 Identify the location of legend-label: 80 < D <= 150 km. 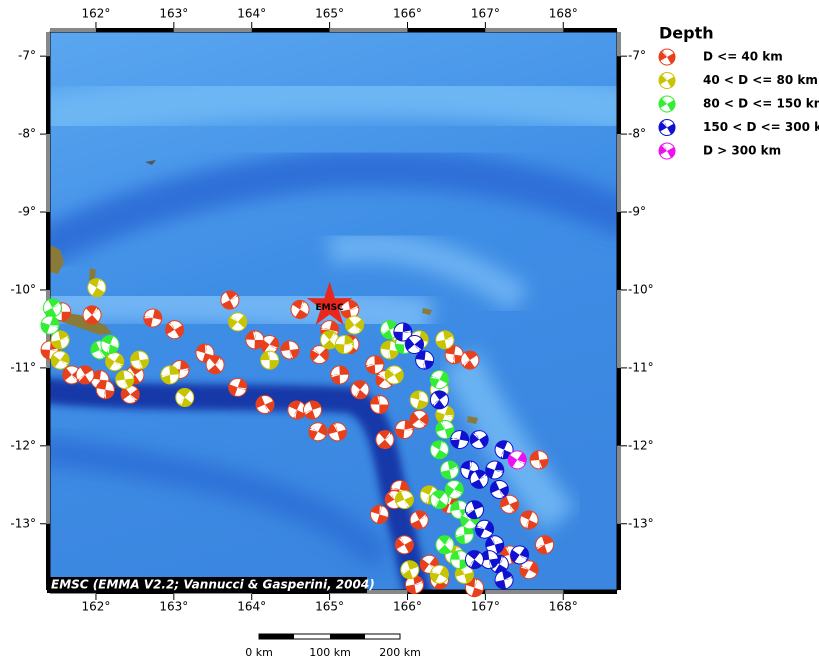
(761, 104).